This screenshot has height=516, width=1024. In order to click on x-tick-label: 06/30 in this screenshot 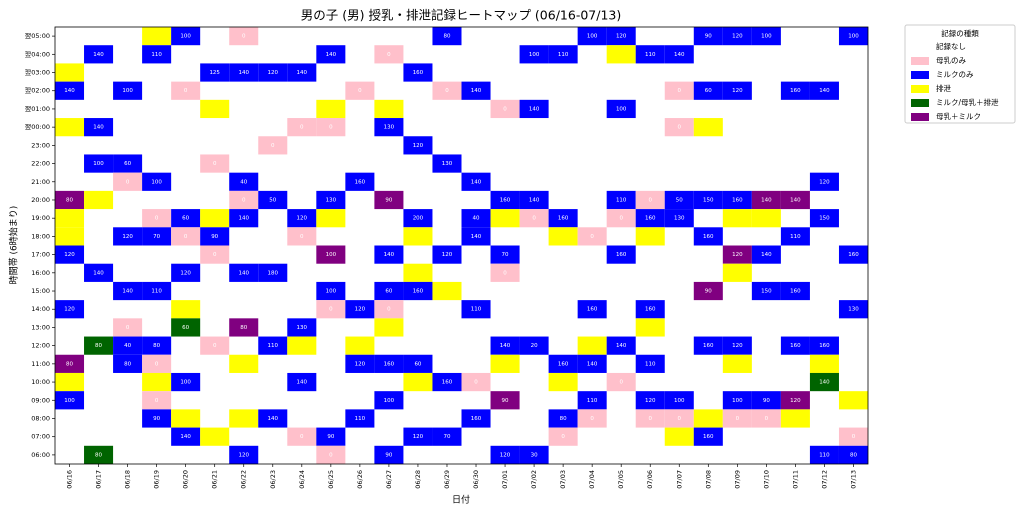, I will do `click(476, 479)`.